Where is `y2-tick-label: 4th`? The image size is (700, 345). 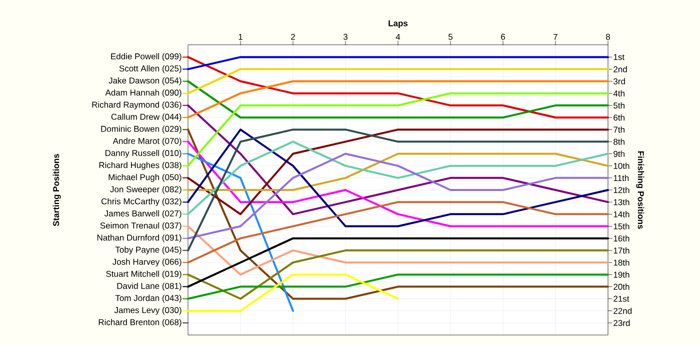
y2-tick-label: 4th is located at coordinates (618, 93).